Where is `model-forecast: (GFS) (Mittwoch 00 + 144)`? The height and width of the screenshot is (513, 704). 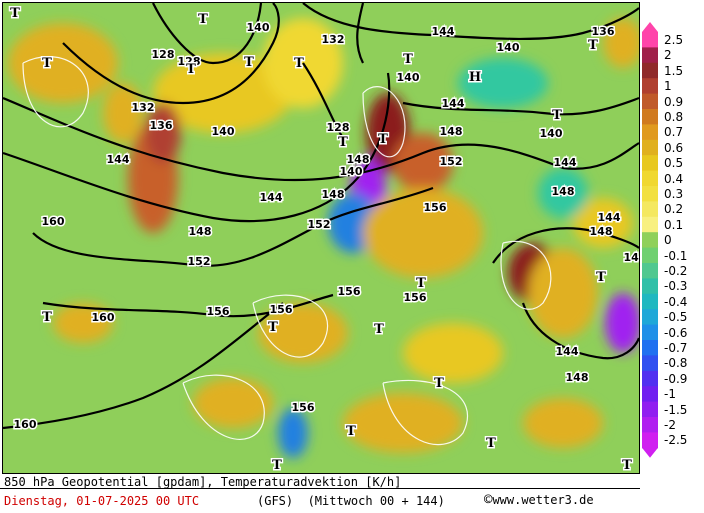
model-forecast: (GFS) (Mittwoch 00 + 144) is located at coordinates (351, 501).